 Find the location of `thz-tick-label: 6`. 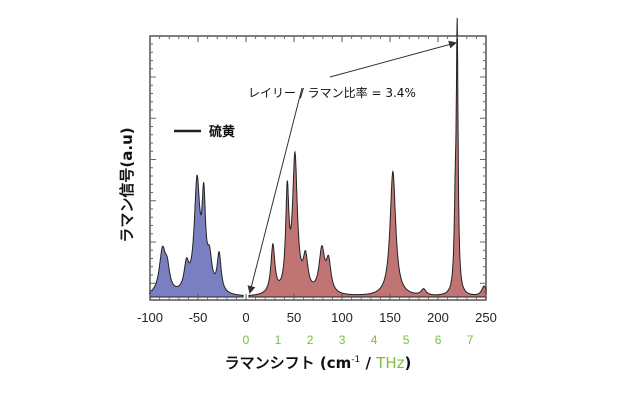

thz-tick-label: 6 is located at coordinates (438, 340).